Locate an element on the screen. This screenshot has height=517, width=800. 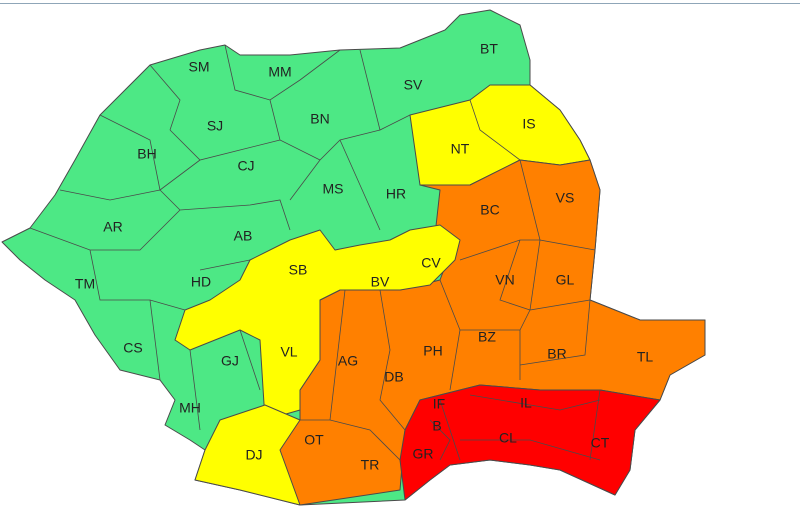
county-label-hd: HD is located at coordinates (201, 282).